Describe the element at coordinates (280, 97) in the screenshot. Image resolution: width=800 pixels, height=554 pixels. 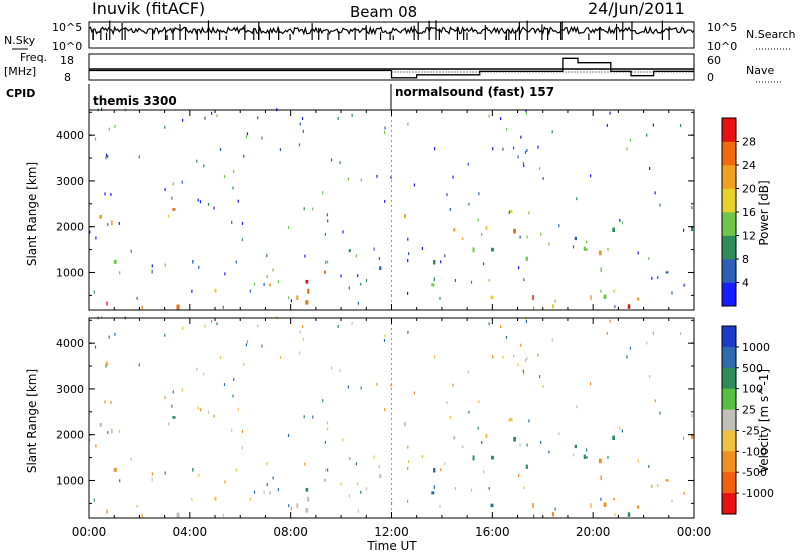
I see `cpid-strip: CPID themis 3300 normalsound (fast) 157` at that location.